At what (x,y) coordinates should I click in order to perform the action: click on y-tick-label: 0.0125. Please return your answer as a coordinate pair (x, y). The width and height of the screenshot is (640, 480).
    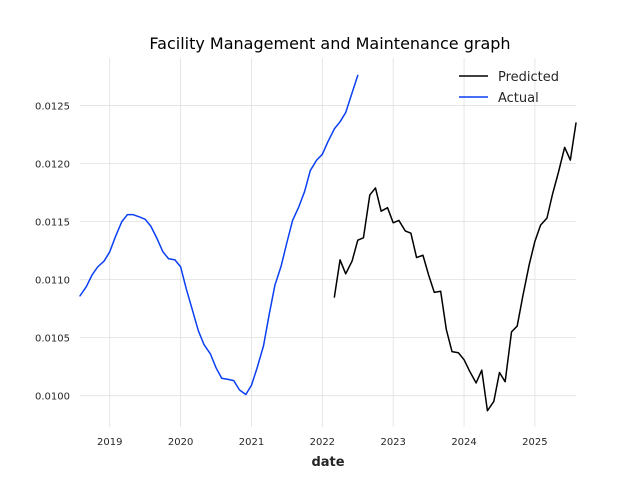
    Looking at the image, I should click on (52, 107).